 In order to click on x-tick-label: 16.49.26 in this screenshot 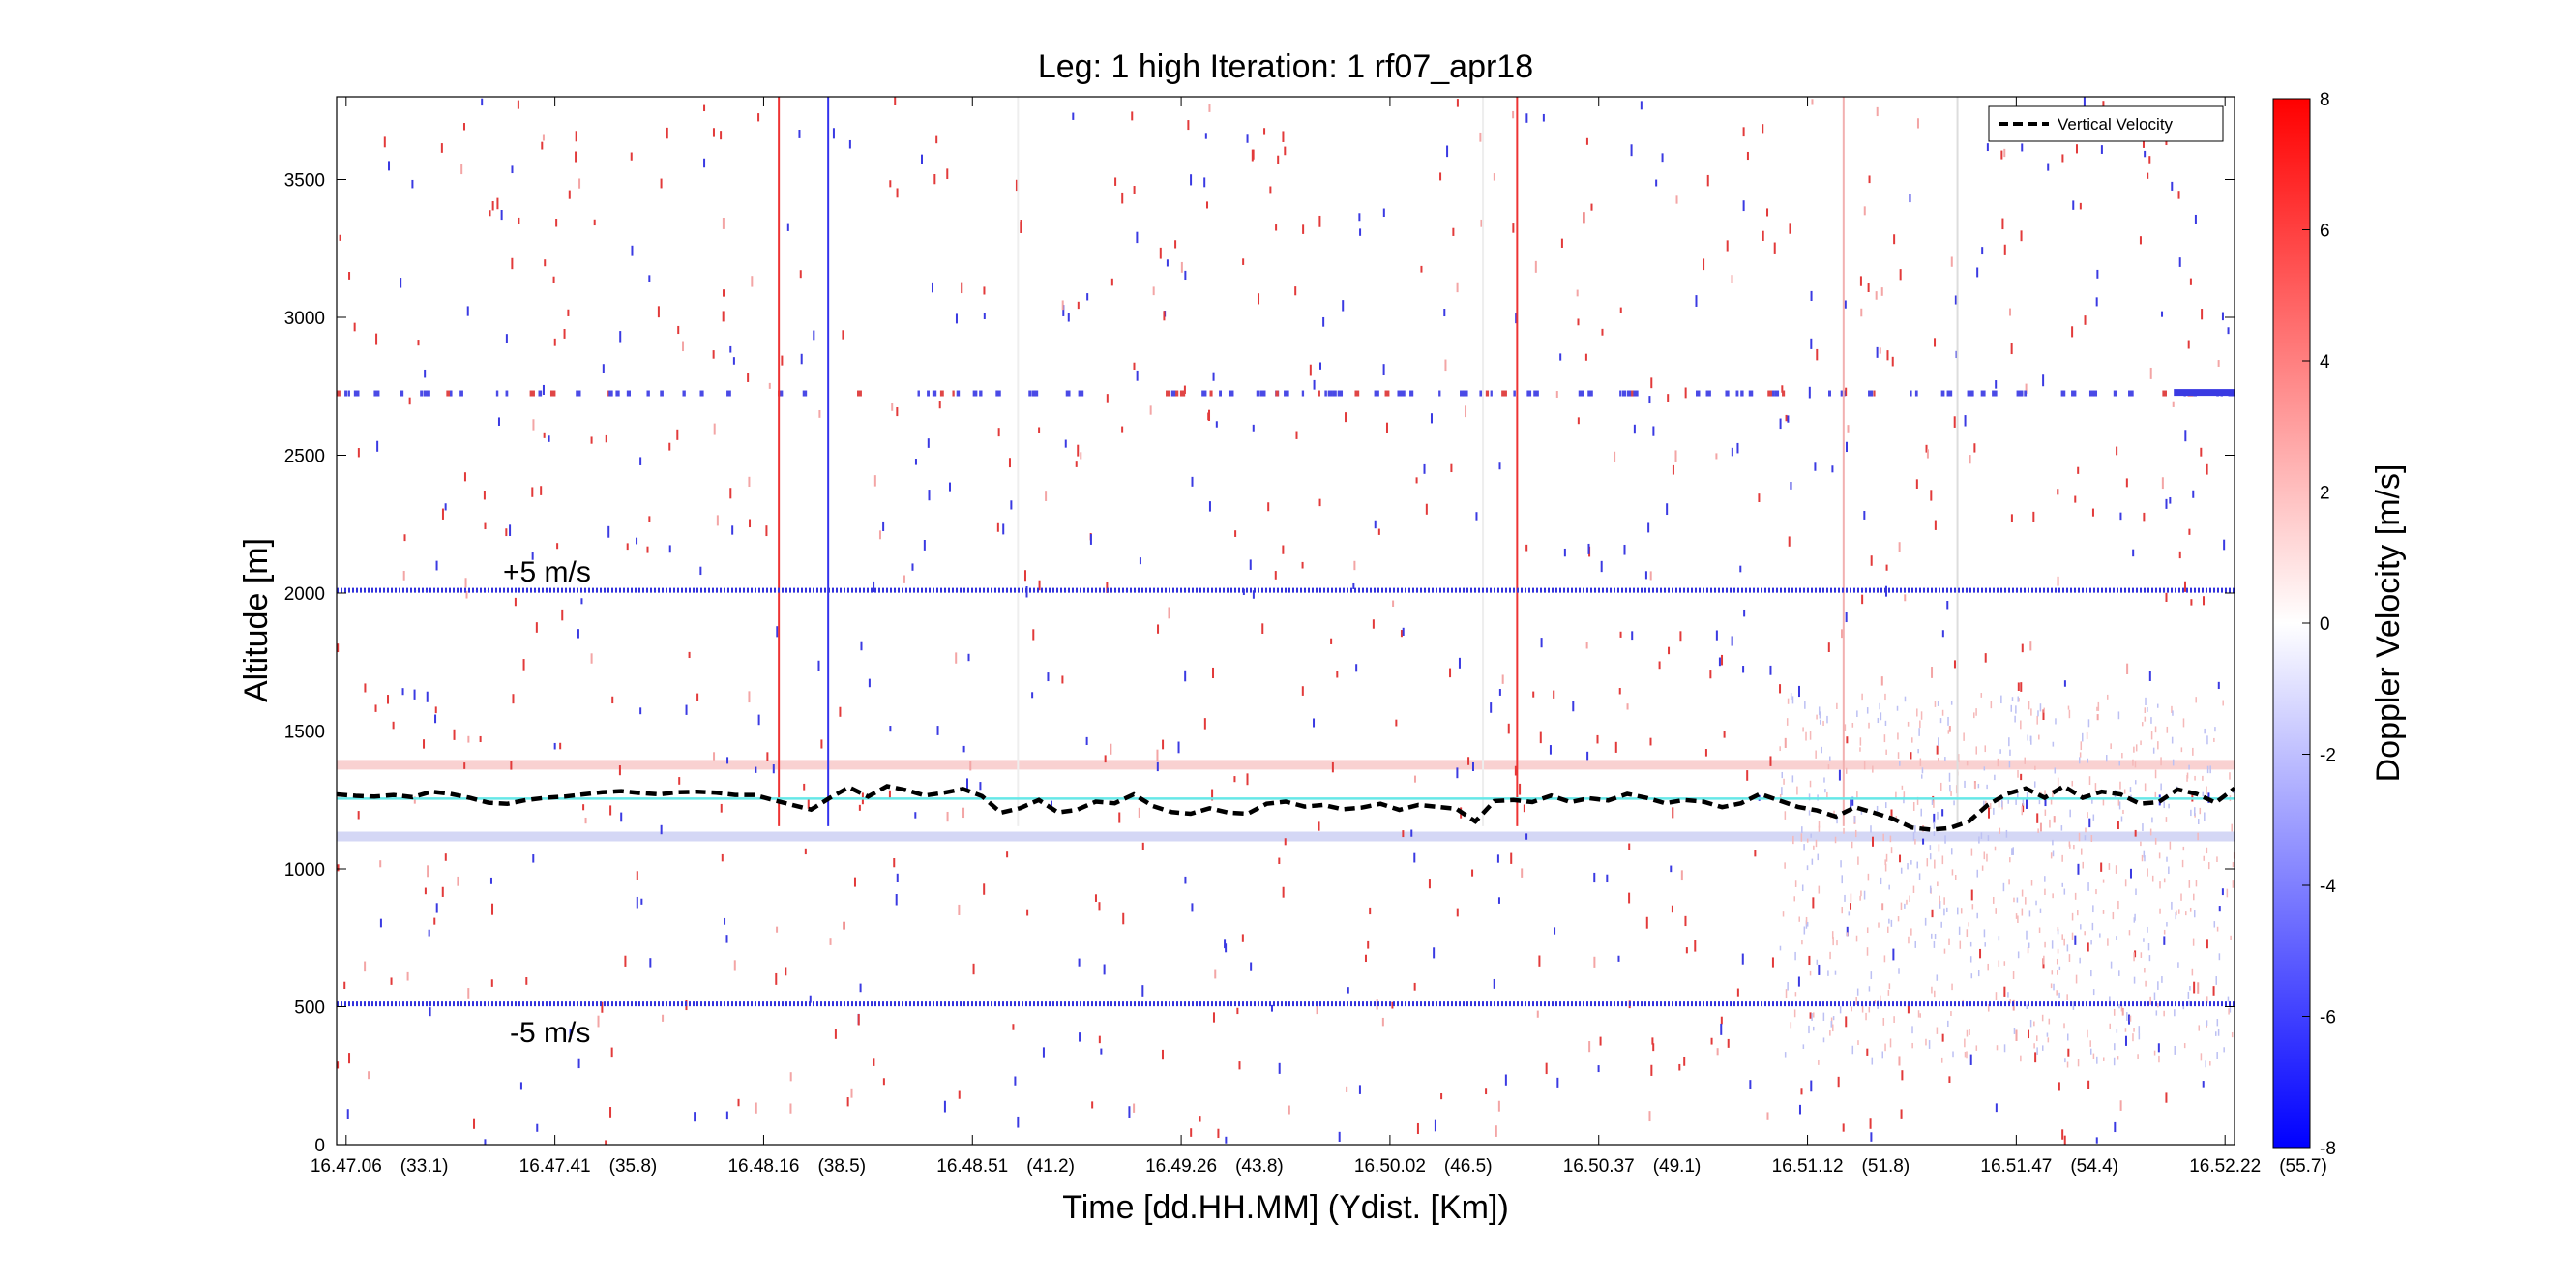, I will do `click(1181, 1166)`.